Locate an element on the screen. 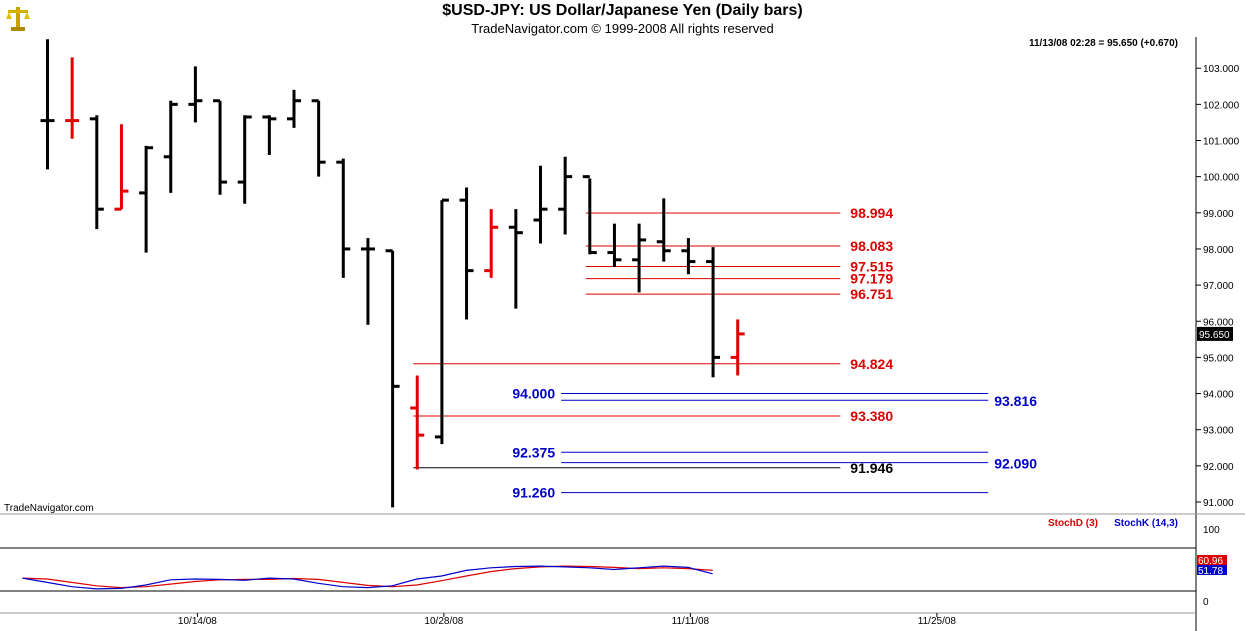 The width and height of the screenshot is (1245, 631). level-label: 93.380 is located at coordinates (871, 416).